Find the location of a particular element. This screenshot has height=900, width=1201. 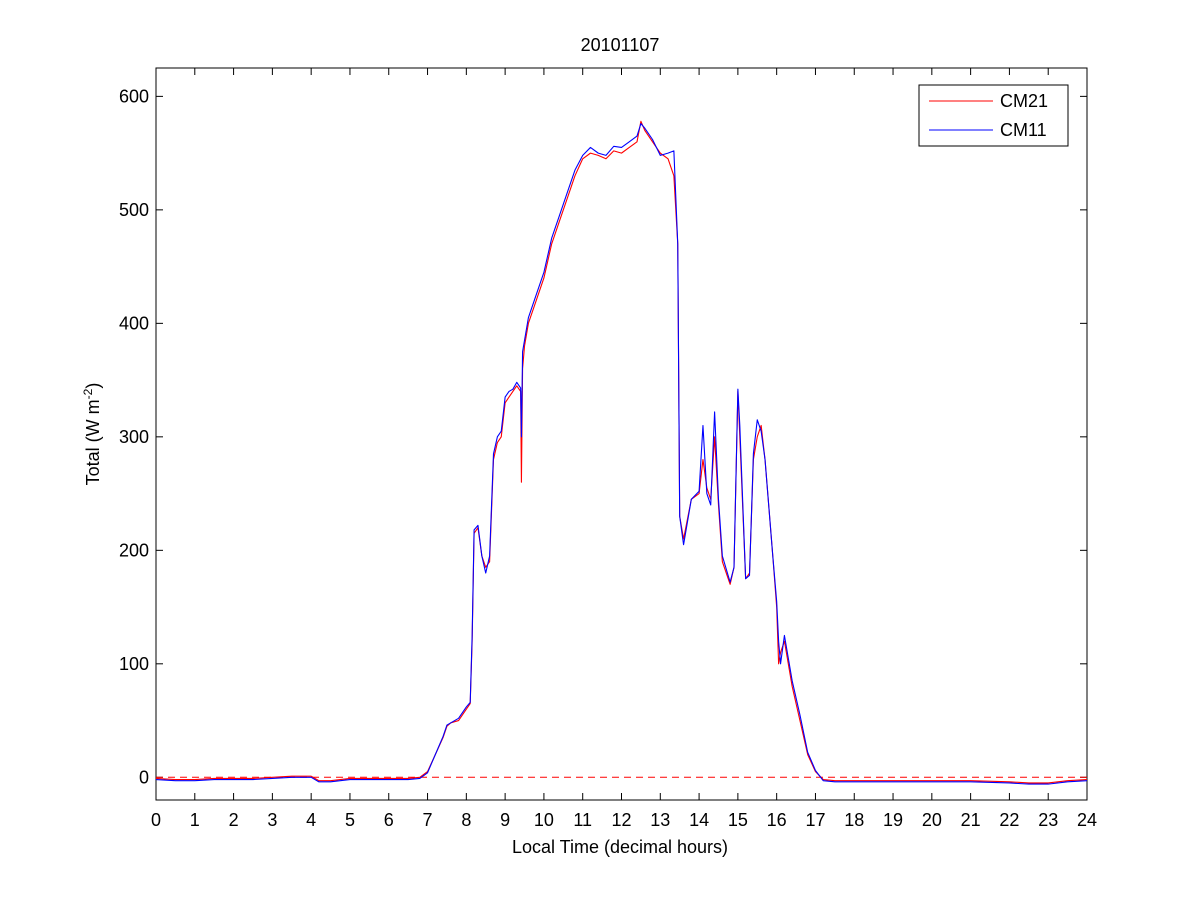

x-tick-label: 7 is located at coordinates (428, 820).